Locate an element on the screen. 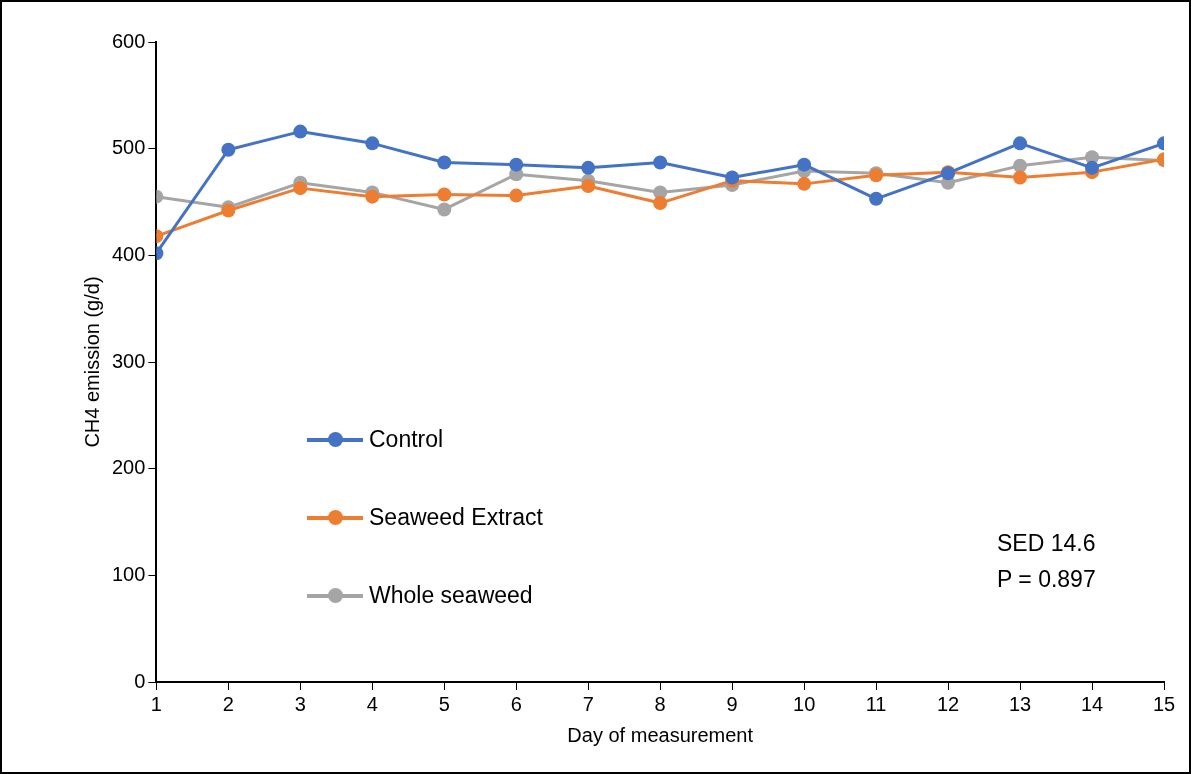 Image resolution: width=1191 pixels, height=774 pixels. x-tick-label: 4 is located at coordinates (372, 703).